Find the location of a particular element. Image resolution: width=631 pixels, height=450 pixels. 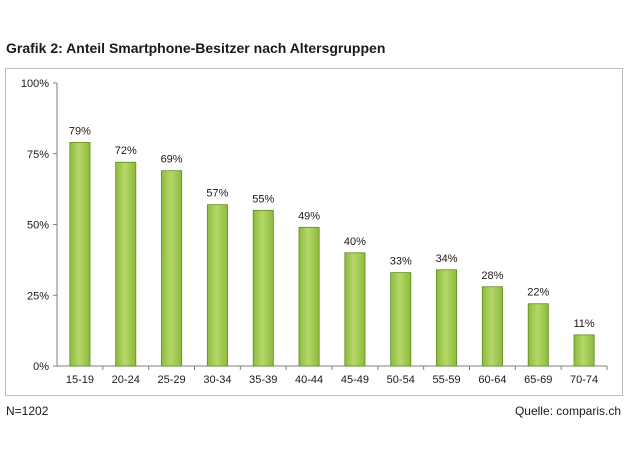

source-note: Quelle: comparis.ch is located at coordinates (567, 411).